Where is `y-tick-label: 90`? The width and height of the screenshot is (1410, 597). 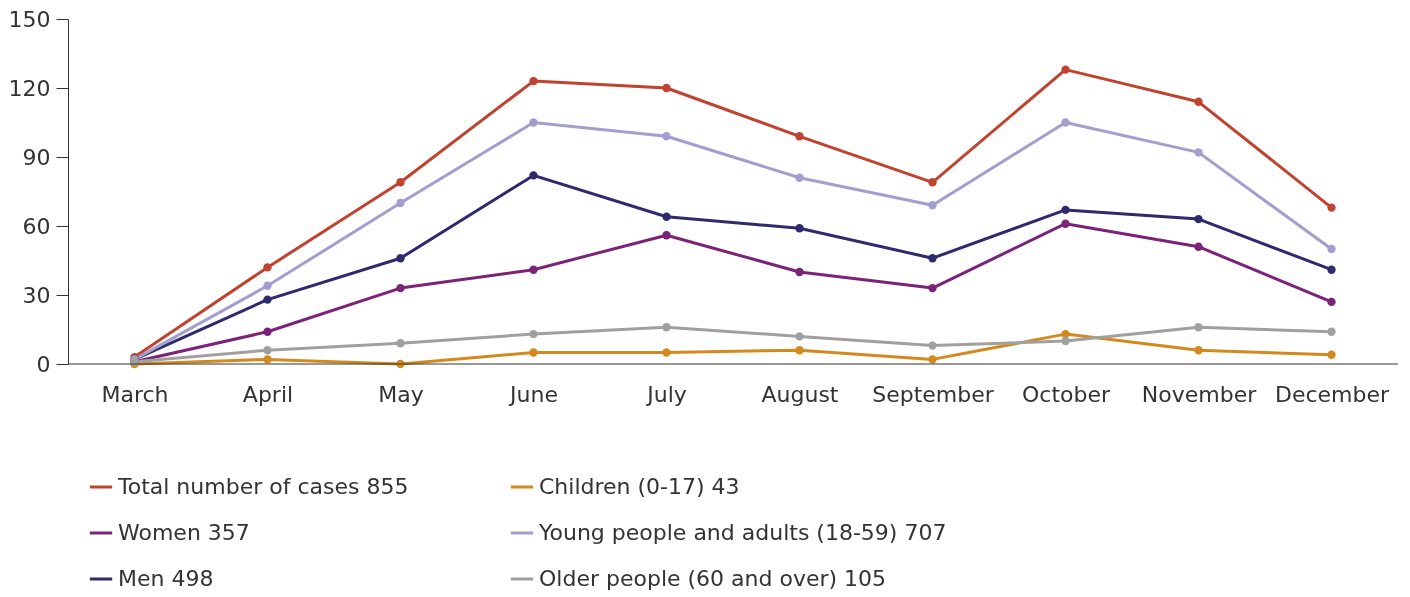 y-tick-label: 90 is located at coordinates (36, 157).